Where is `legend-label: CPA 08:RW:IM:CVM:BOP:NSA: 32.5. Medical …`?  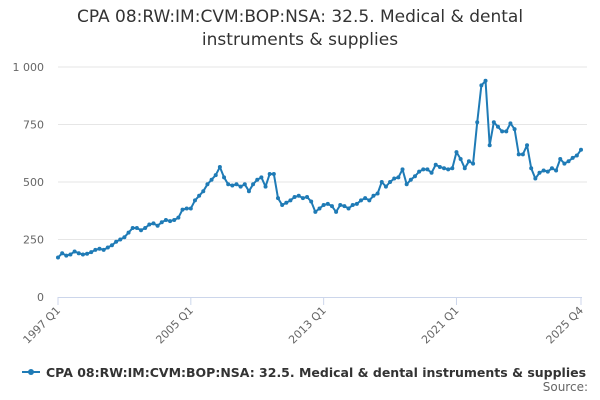
legend-label: CPA 08:RW:IM:CVM:BOP:NSA: 32.5. Medical … is located at coordinates (316, 372).